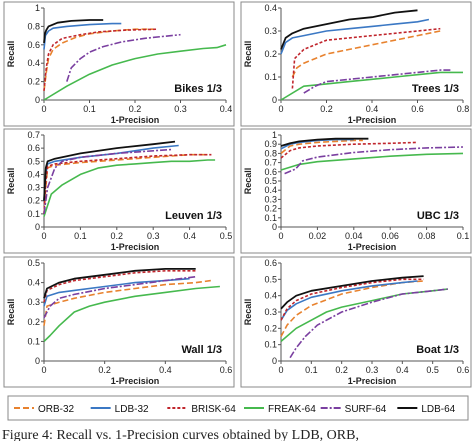  What do you see at coordinates (226, 236) in the screenshot?
I see `x-tick-label: 0.5` at bounding box center [226, 236].